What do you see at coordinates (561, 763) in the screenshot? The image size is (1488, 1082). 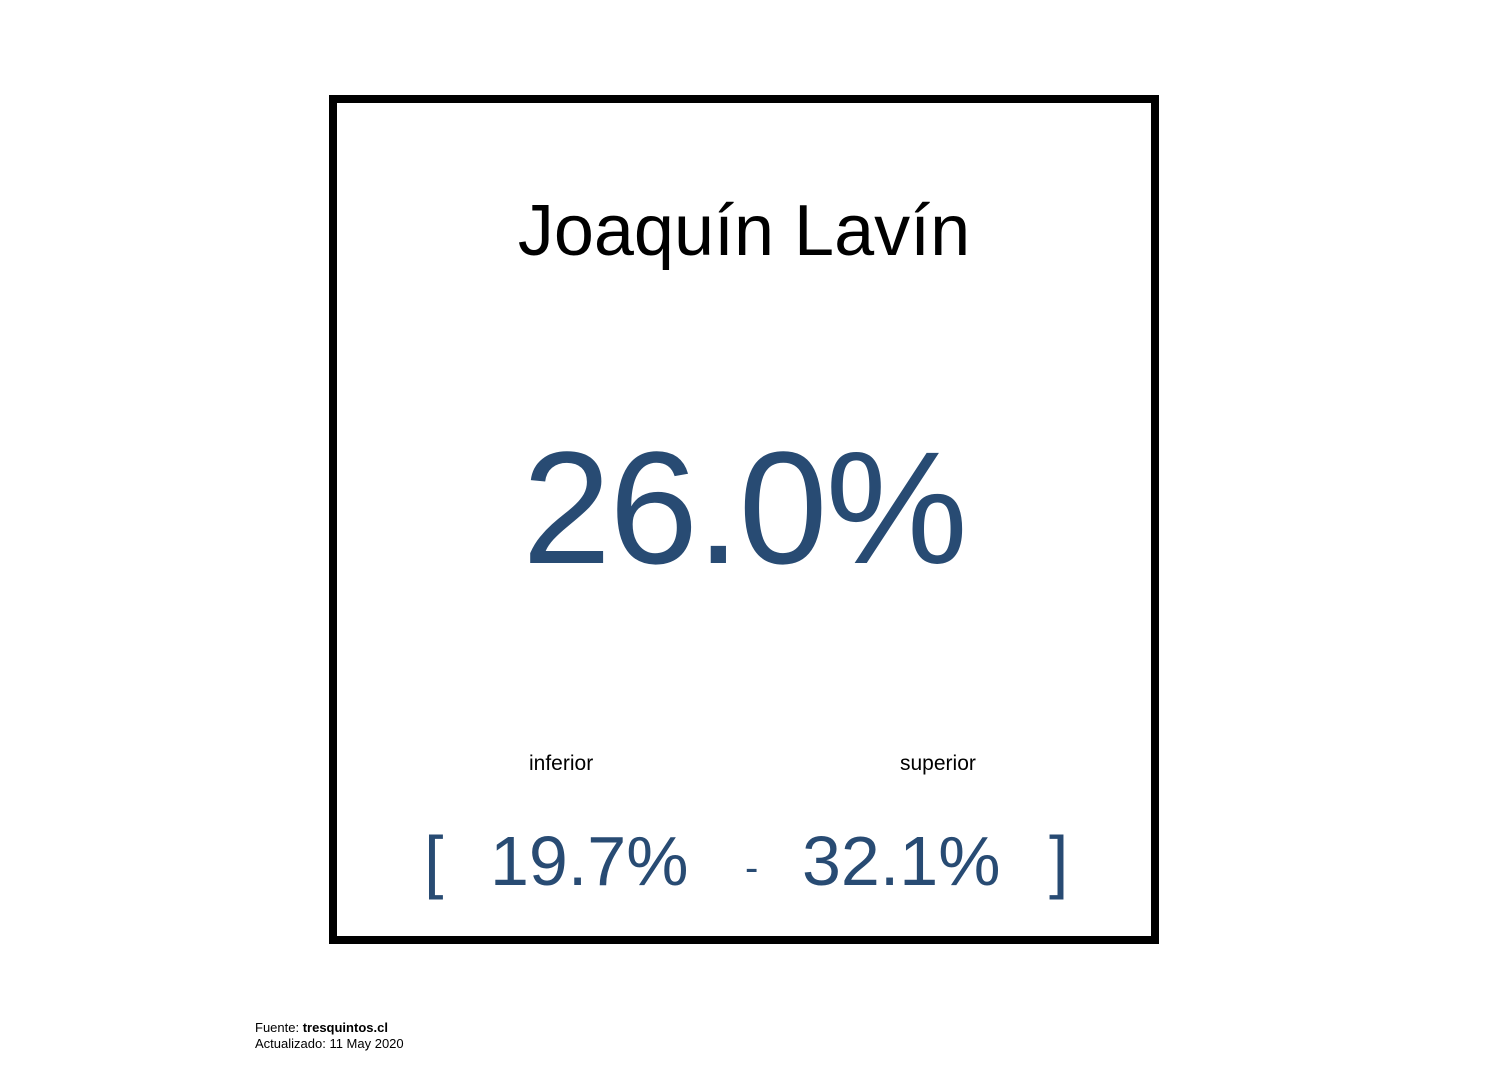 I see `lower-bound-label: inferior` at bounding box center [561, 763].